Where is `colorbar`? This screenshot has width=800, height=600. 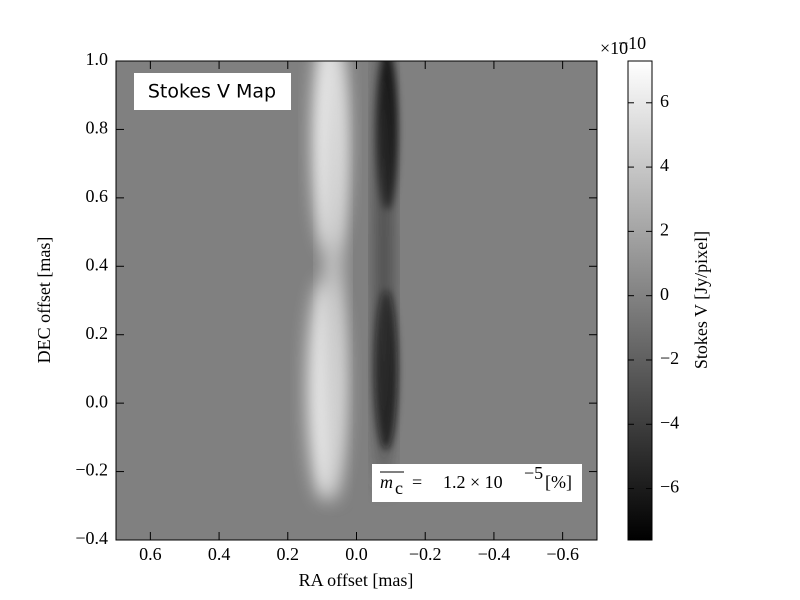 colorbar is located at coordinates (640, 300).